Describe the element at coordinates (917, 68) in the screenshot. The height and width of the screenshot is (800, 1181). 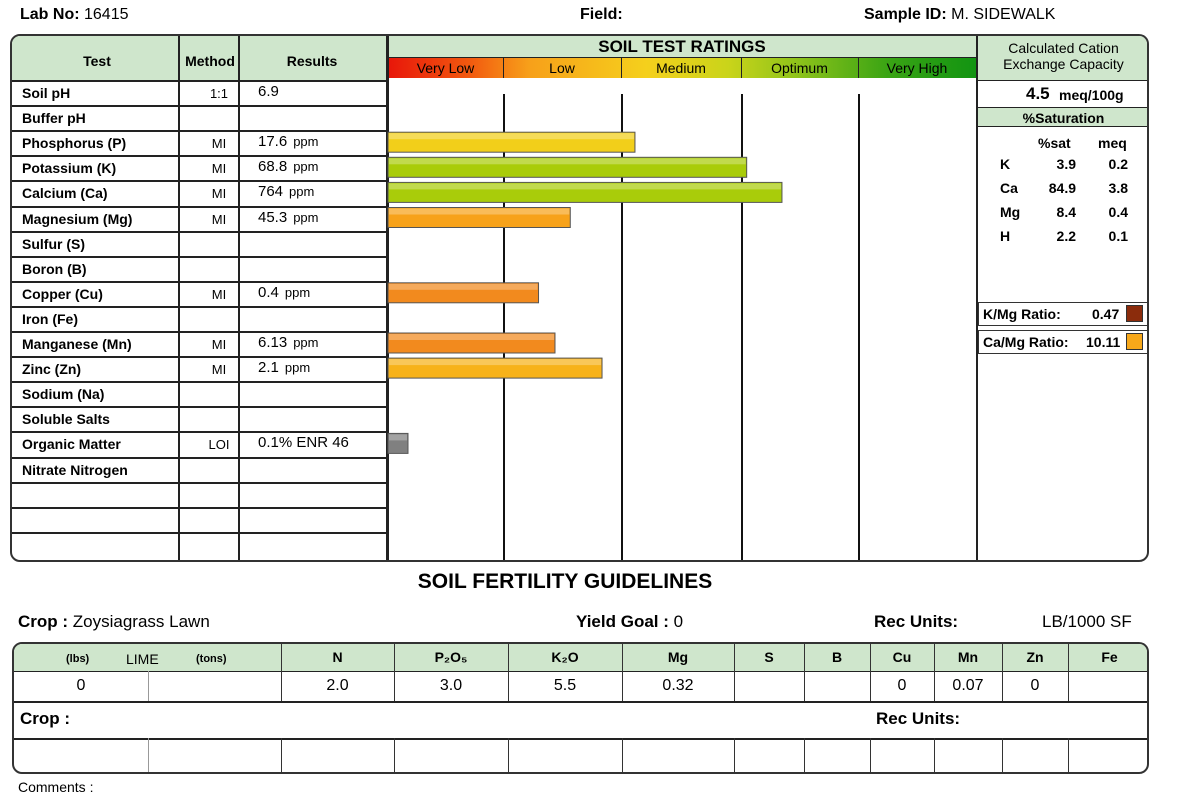
I see `rating-label: Very High` at that location.